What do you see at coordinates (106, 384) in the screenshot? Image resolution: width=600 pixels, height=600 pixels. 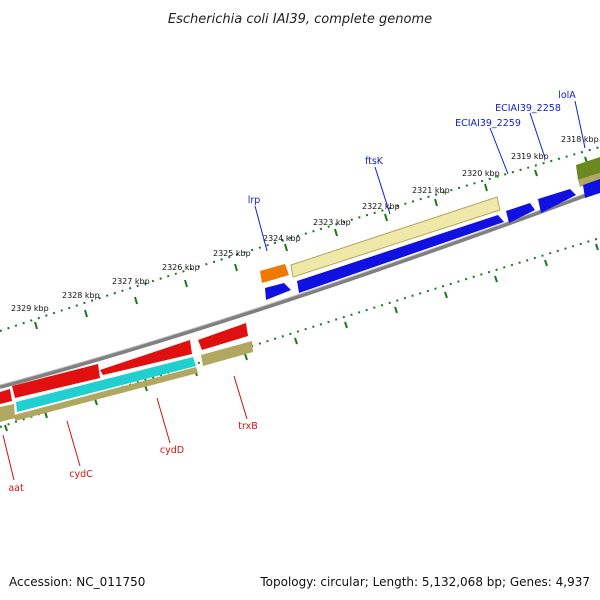 I see `gene-cyan-trna` at bounding box center [106, 384].